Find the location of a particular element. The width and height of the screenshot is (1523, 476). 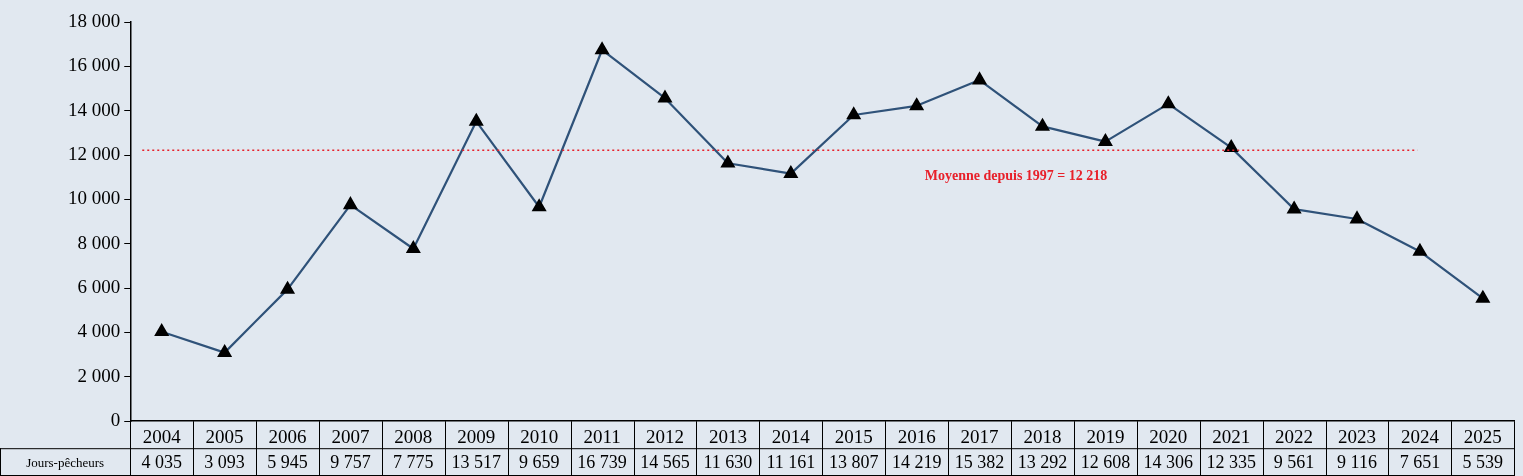

data-label: 12 608 is located at coordinates (1105, 461).